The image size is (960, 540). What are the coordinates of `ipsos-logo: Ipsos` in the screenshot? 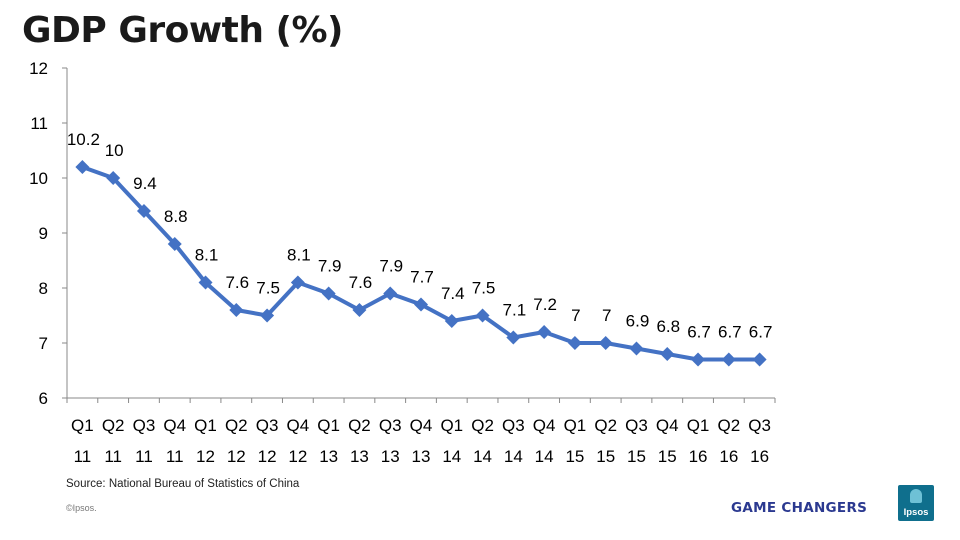 It's located at (916, 503).